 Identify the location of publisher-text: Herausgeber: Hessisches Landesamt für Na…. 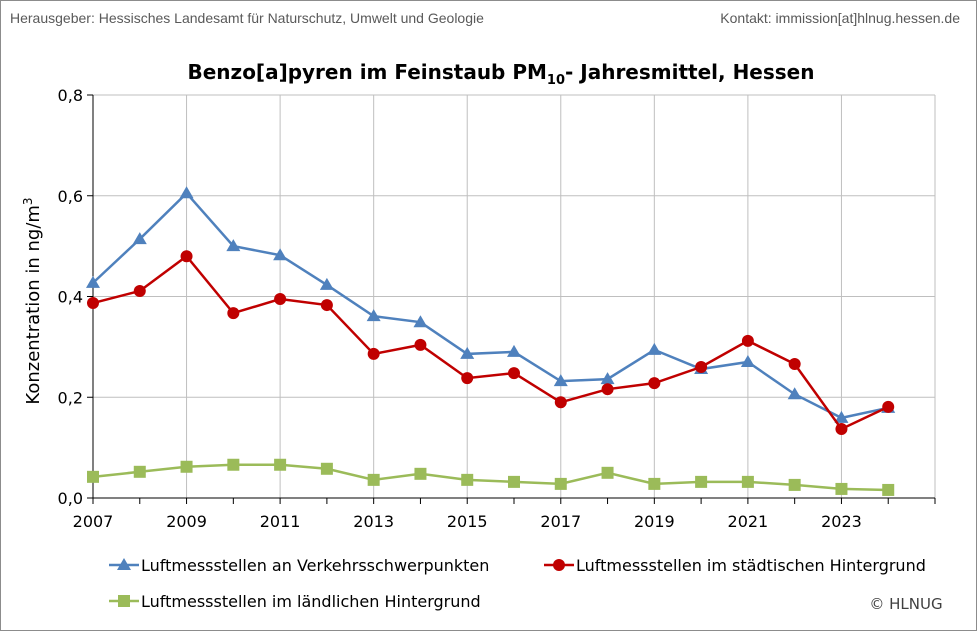
(247, 18).